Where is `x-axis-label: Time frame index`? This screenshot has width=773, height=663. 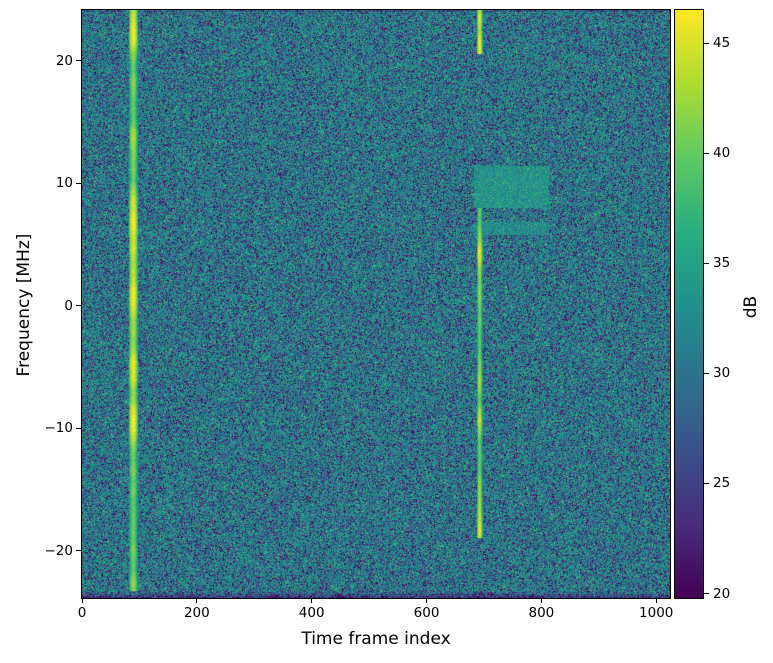
x-axis-label: Time frame index is located at coordinates (376, 639).